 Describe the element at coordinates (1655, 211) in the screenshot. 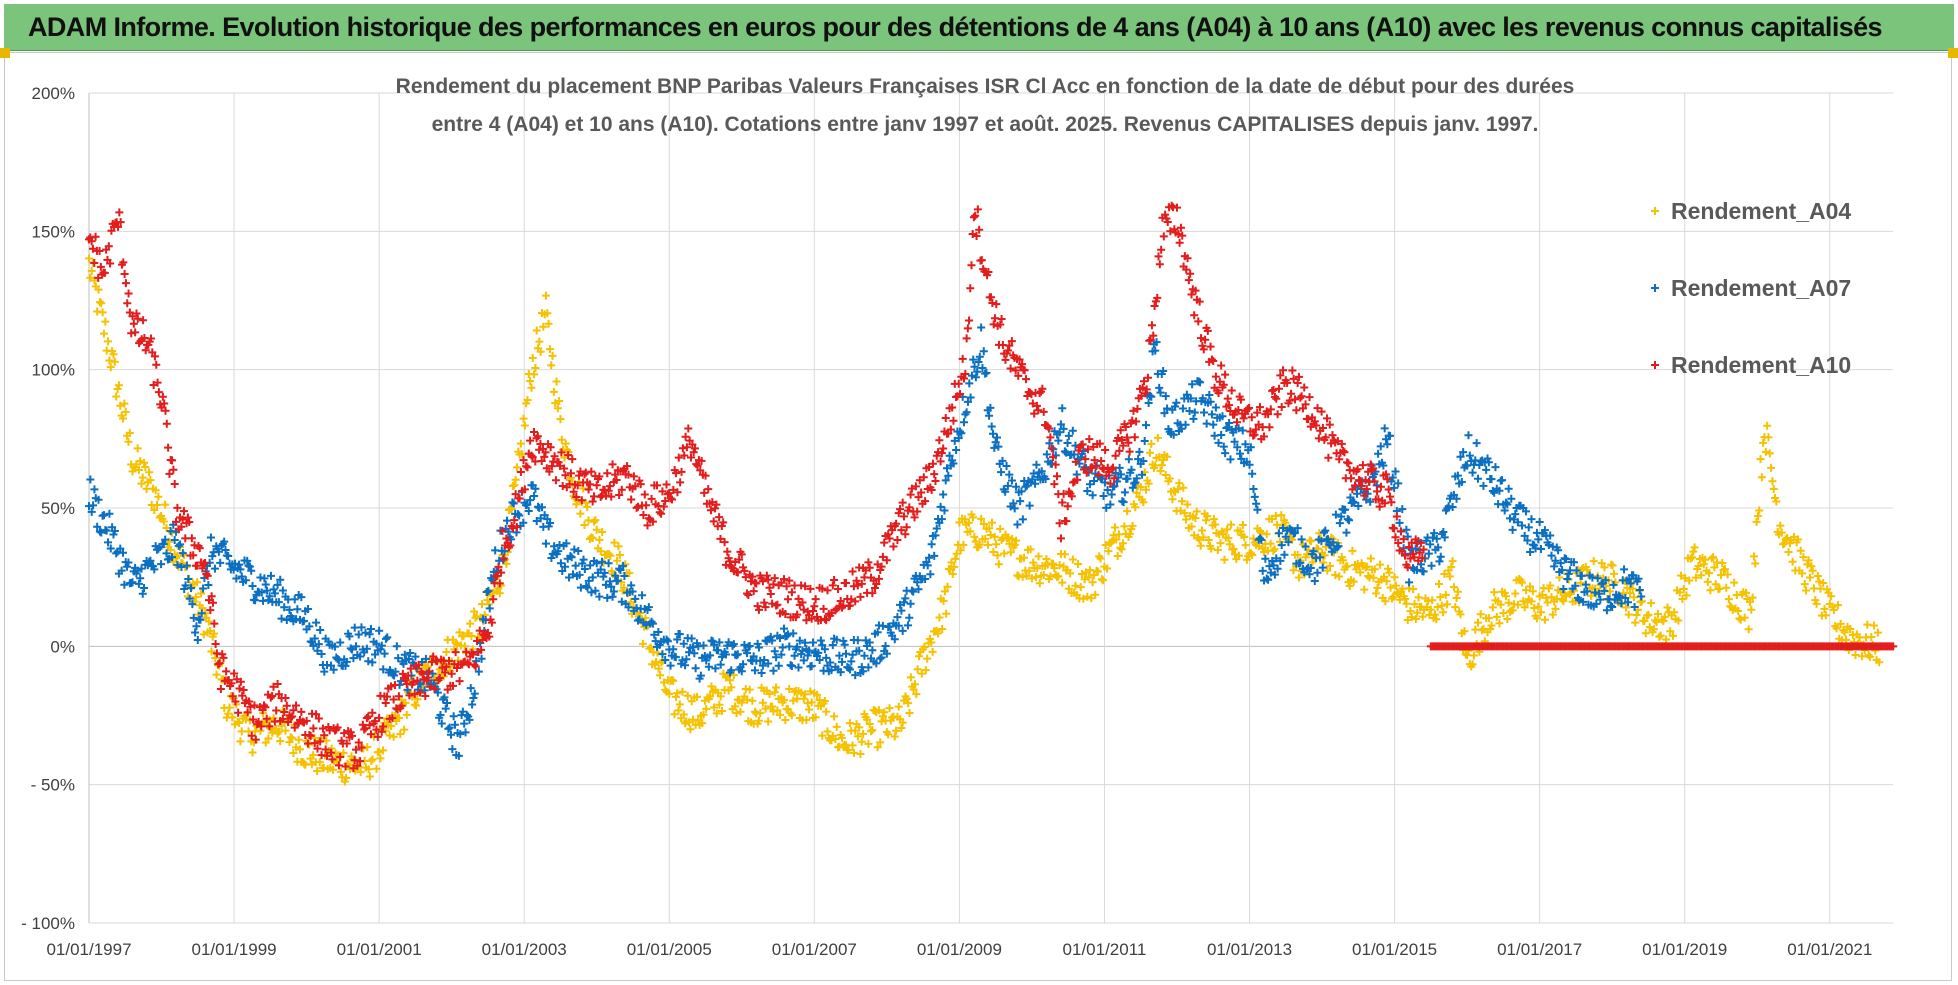

I see `legend-marker` at that location.